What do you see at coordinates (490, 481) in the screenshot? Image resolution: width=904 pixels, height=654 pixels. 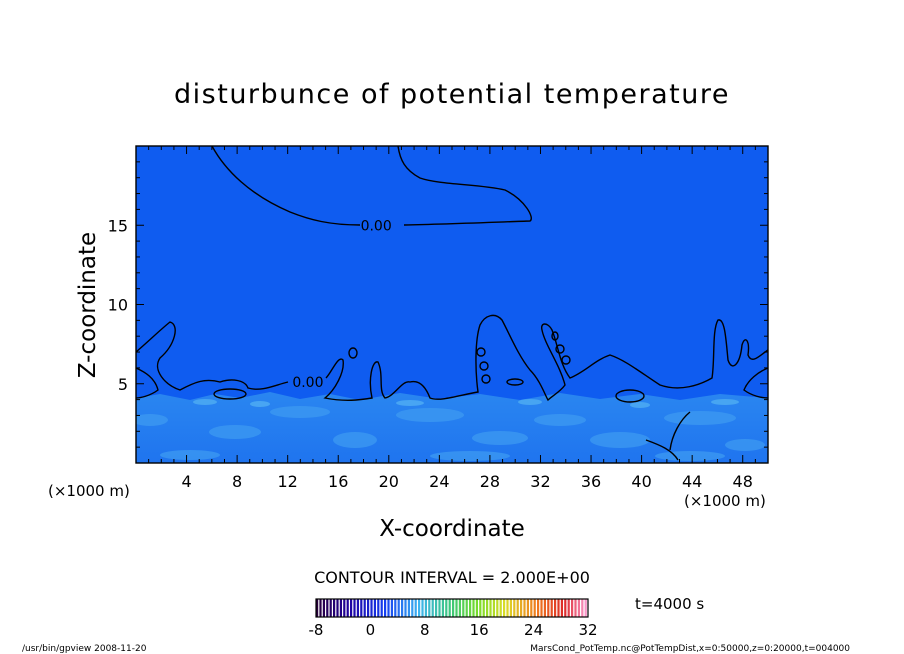 I see `x-tick-label: 28` at bounding box center [490, 481].